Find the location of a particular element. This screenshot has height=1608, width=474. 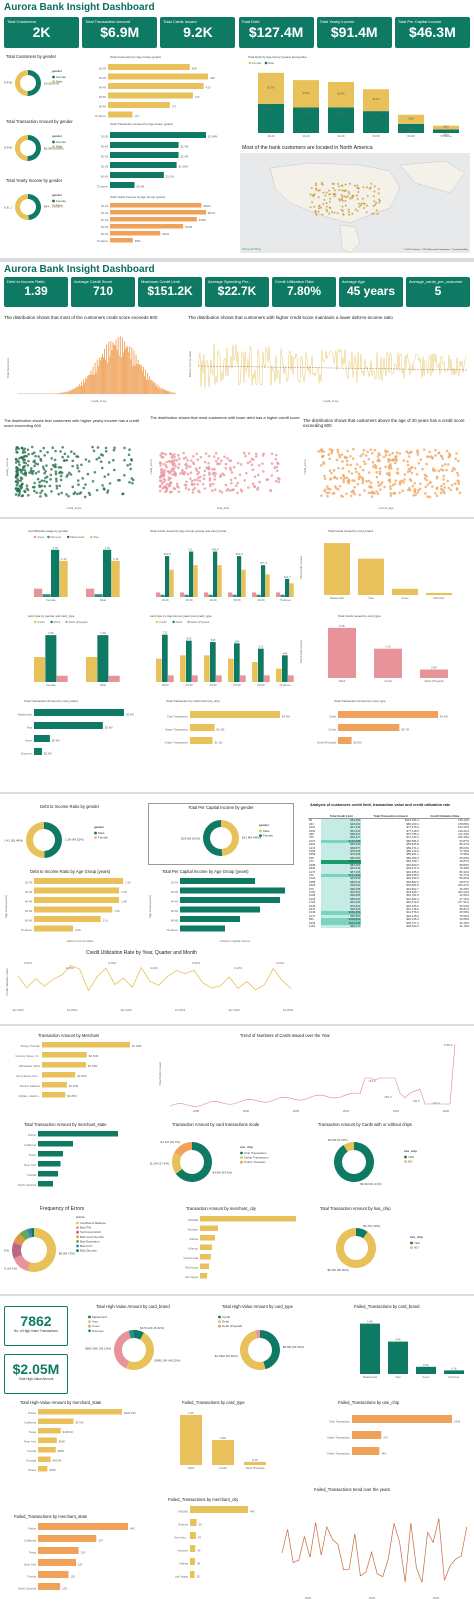

table-row: 1696 $78,525 $56,143.0 71.50% is located at coordinates (389, 851).